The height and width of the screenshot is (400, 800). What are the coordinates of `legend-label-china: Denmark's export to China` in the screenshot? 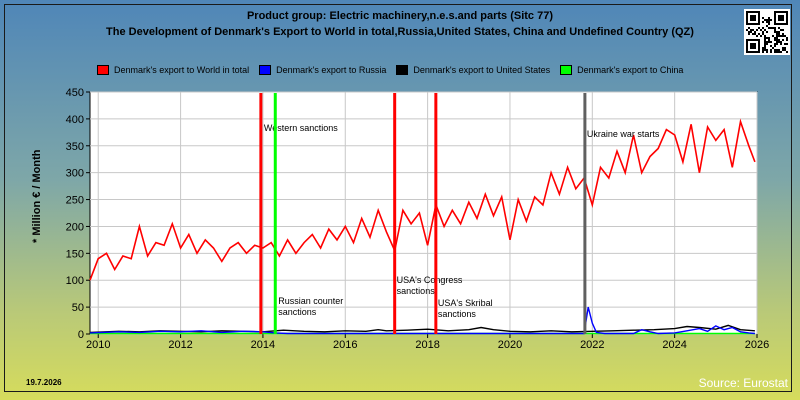 It's located at (630, 70).